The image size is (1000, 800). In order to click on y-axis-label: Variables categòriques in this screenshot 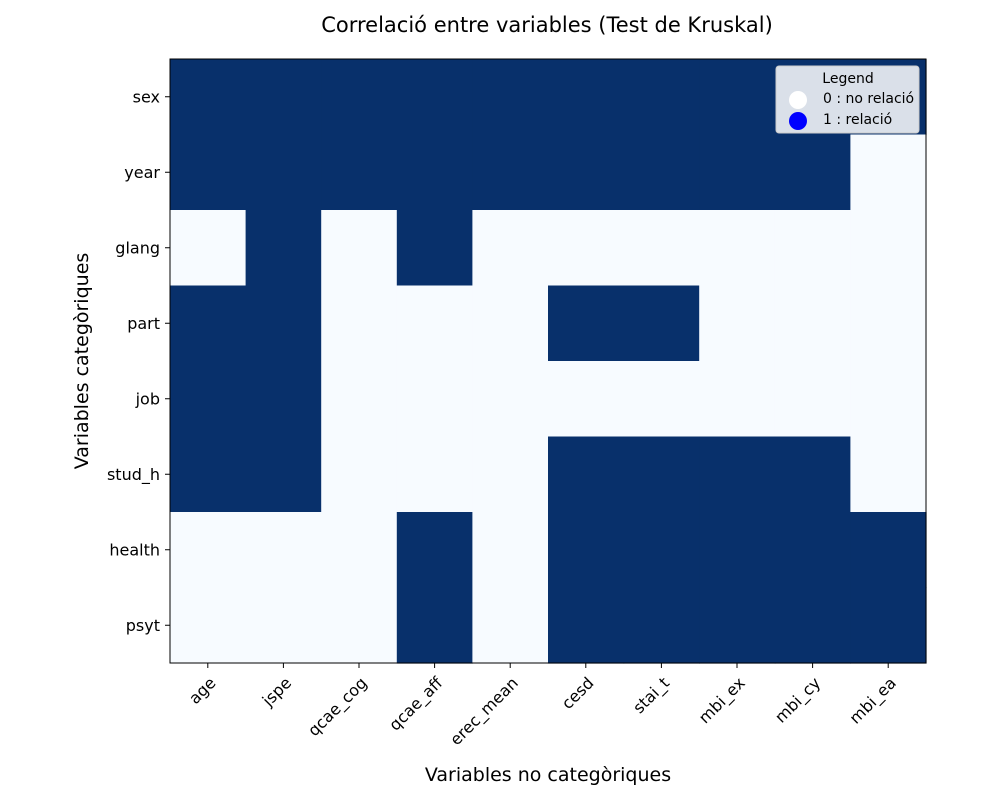, I will do `click(82, 361)`.